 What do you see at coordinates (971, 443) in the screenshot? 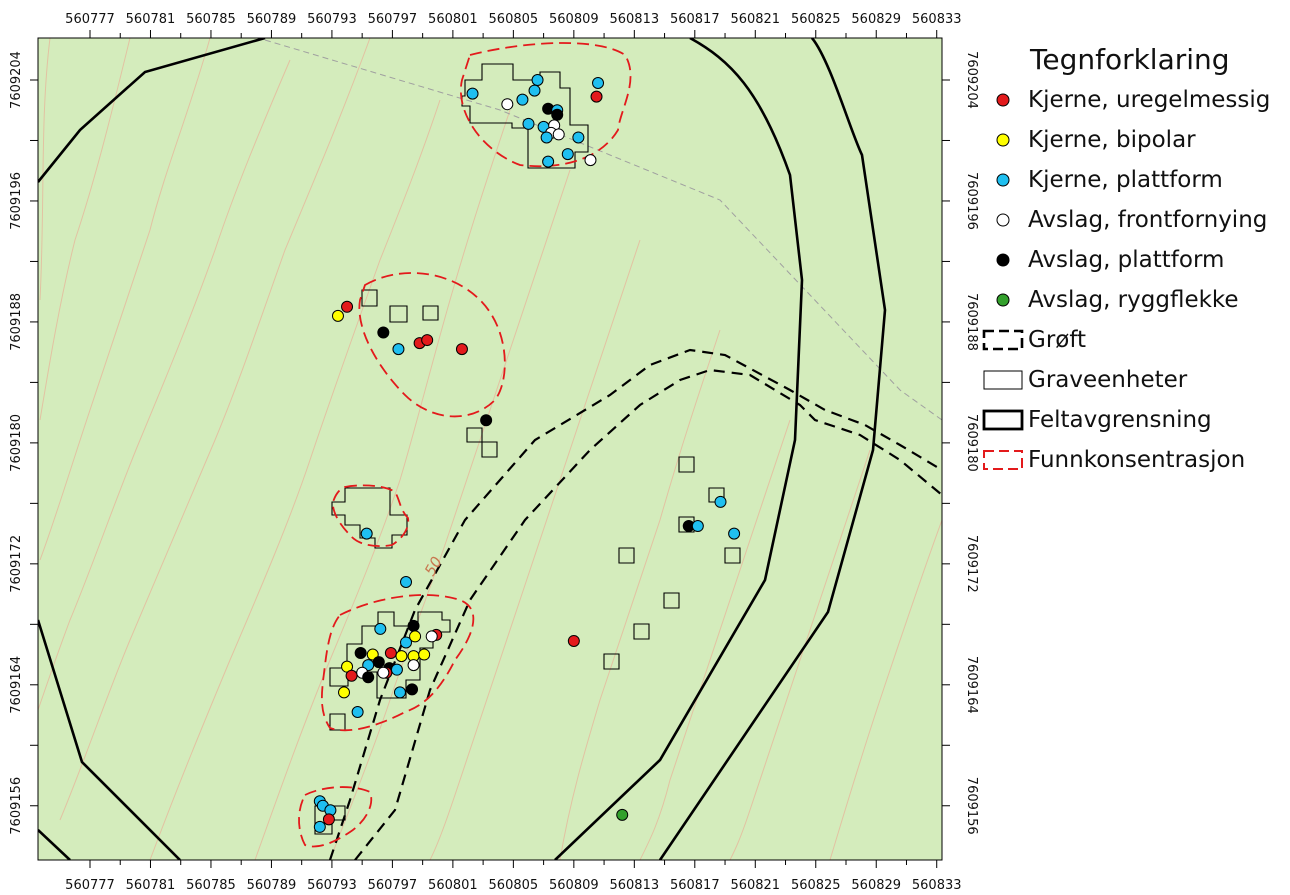
I see `y-tick-label-right: 7609180` at bounding box center [971, 443].